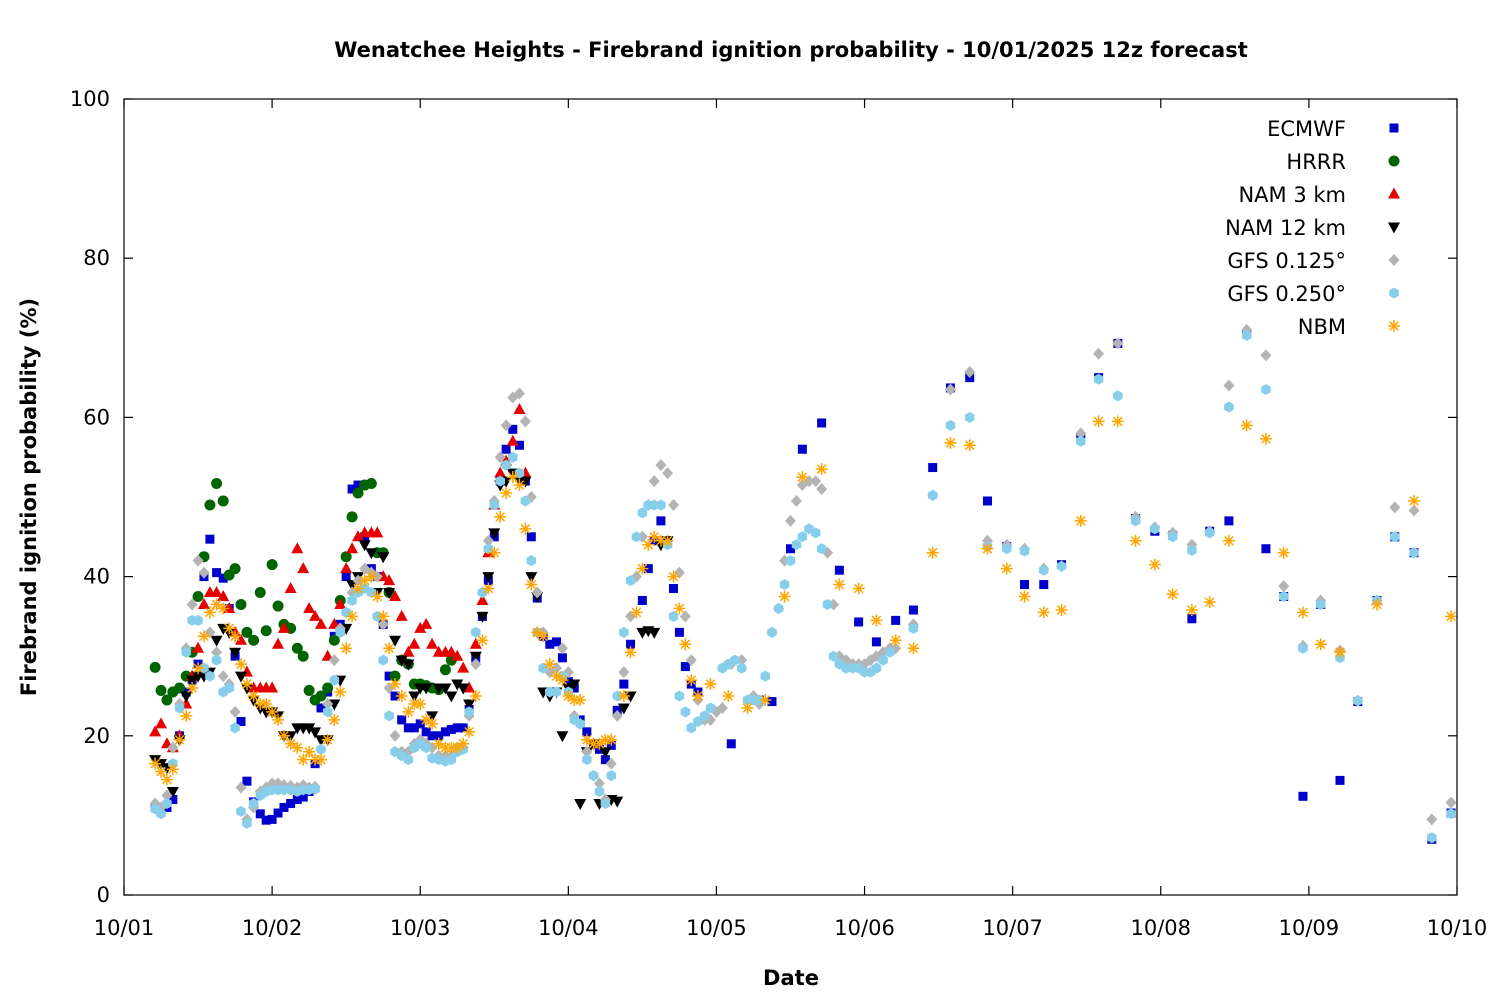 Image resolution: width=1500 pixels, height=1000 pixels. I want to click on x-tick-label: 10/02, so click(272, 928).